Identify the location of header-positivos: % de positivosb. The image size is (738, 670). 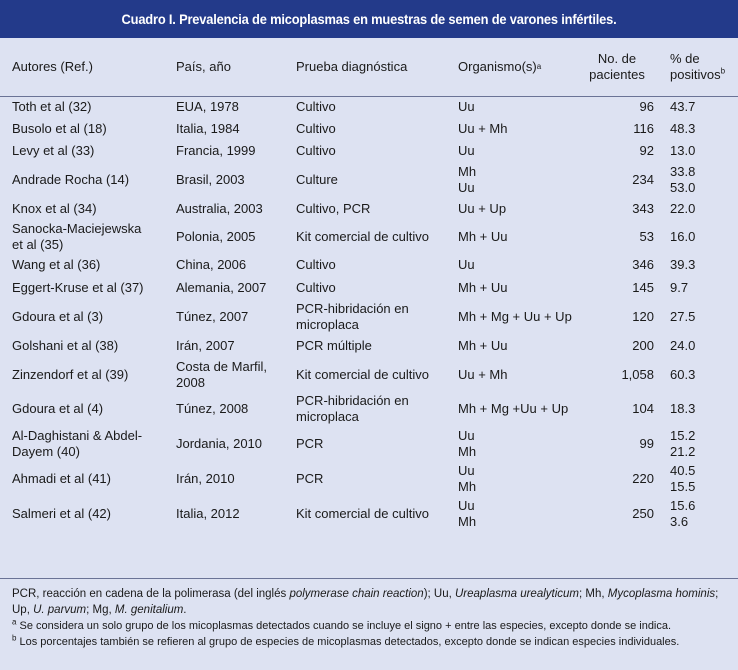
(702, 67).